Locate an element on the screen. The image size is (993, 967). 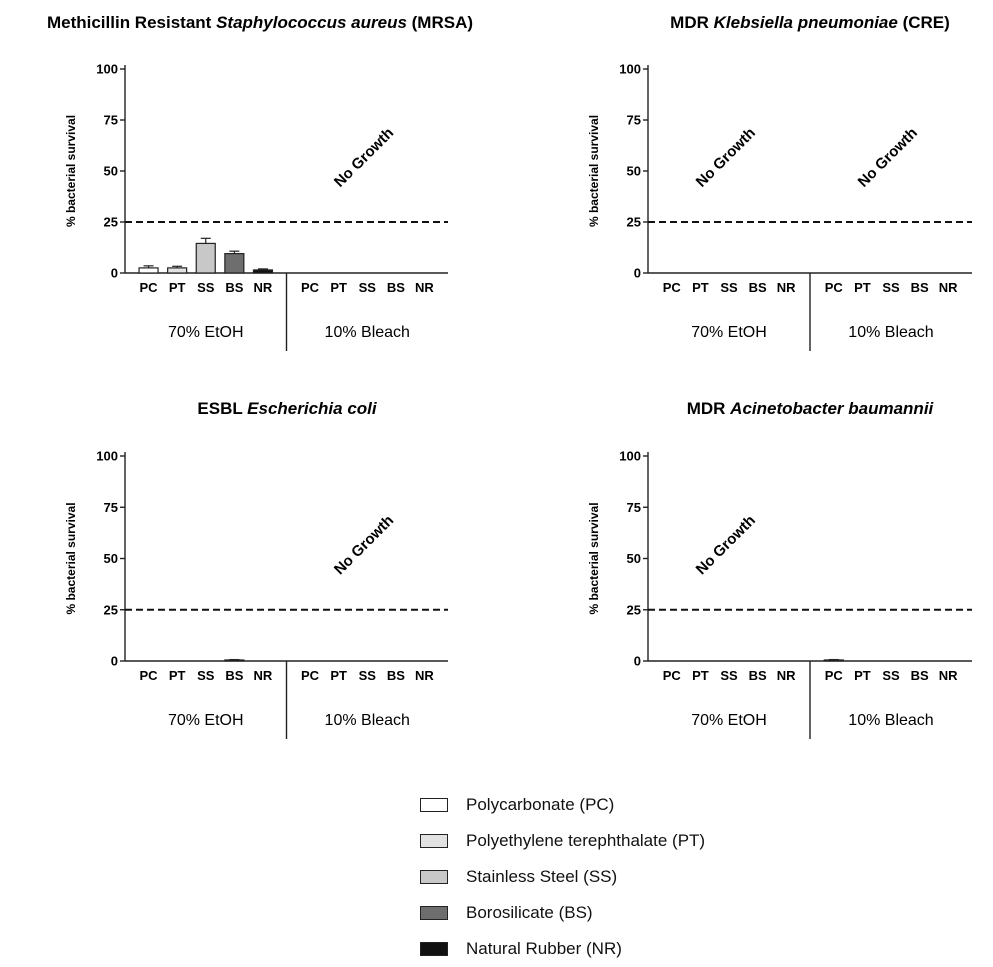
legend-swatch-pt is located at coordinates (434, 841).